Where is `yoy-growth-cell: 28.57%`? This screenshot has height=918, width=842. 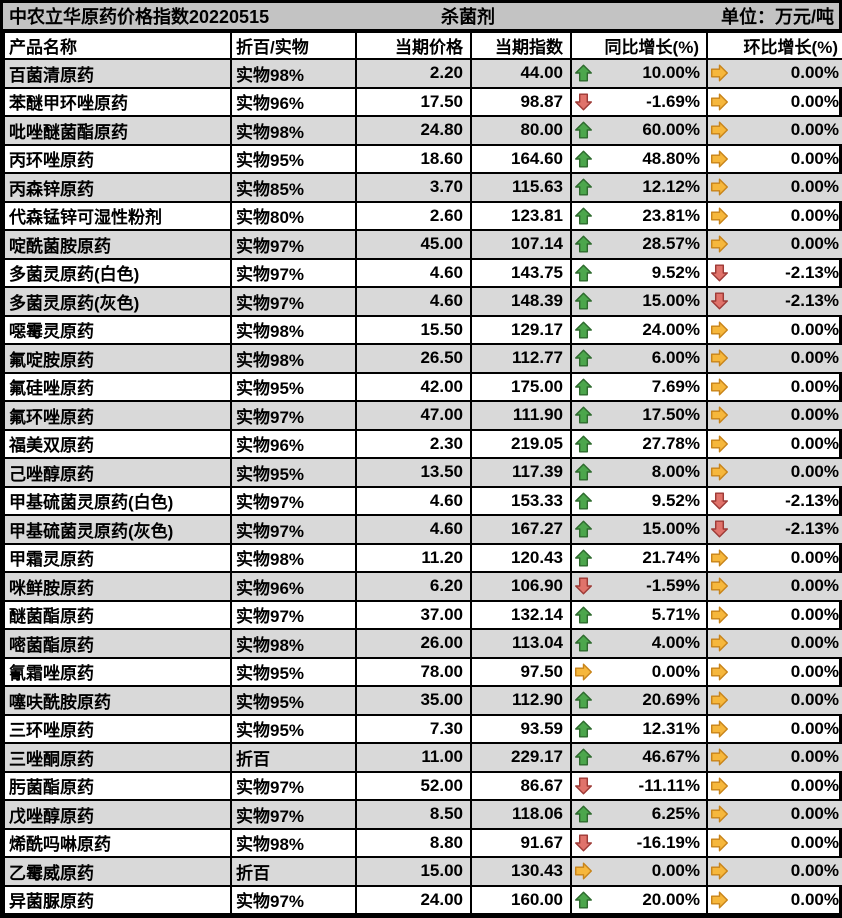
yoy-growth-cell: 28.57% is located at coordinates (639, 244).